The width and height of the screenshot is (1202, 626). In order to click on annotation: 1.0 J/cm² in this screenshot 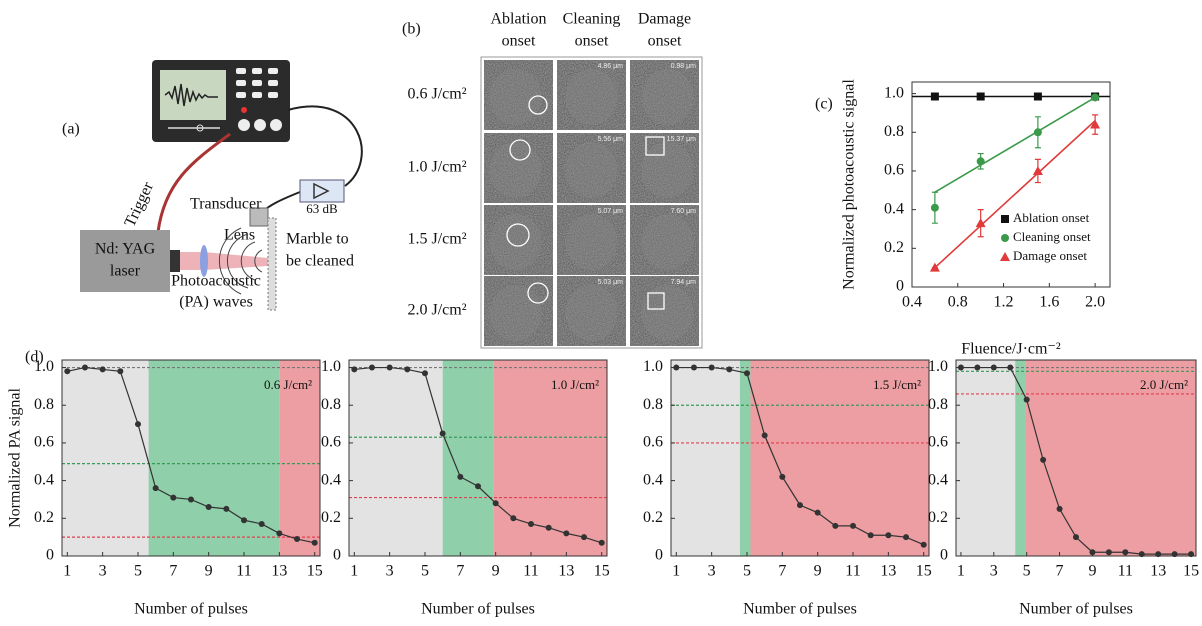, I will do `click(575, 384)`.